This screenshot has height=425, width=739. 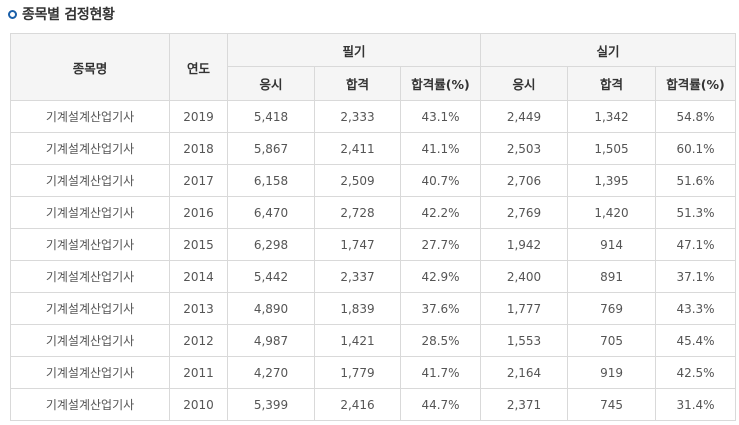 I want to click on cell-practical-rate: 54.8%, so click(x=696, y=116).